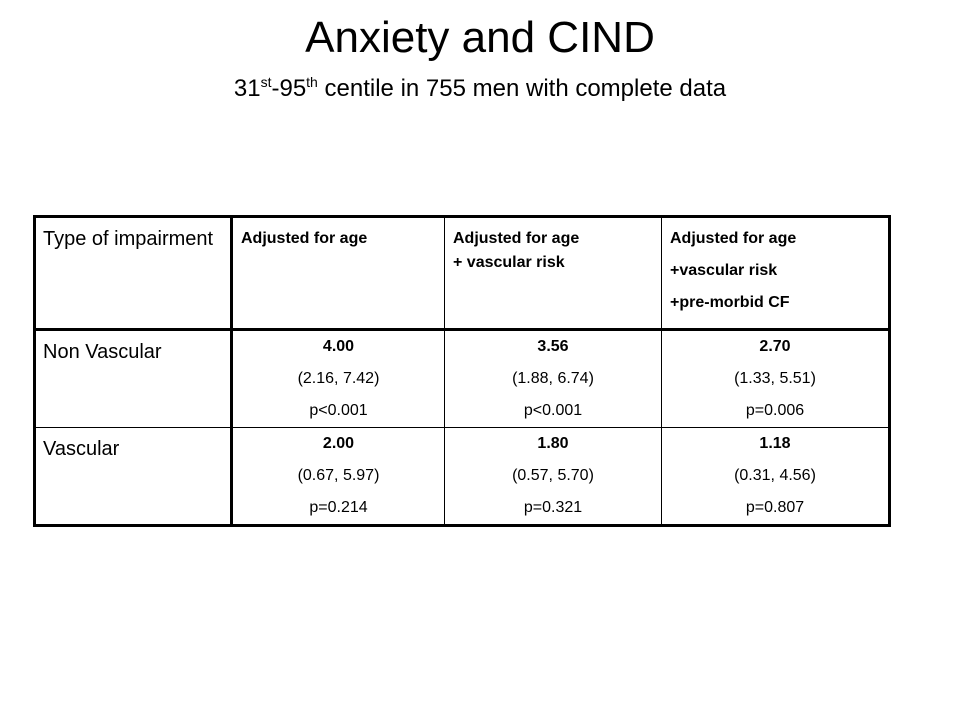 Image resolution: width=960 pixels, height=720 pixels. What do you see at coordinates (312, 82) in the screenshot?
I see `subtitle-end-suffix: th` at bounding box center [312, 82].